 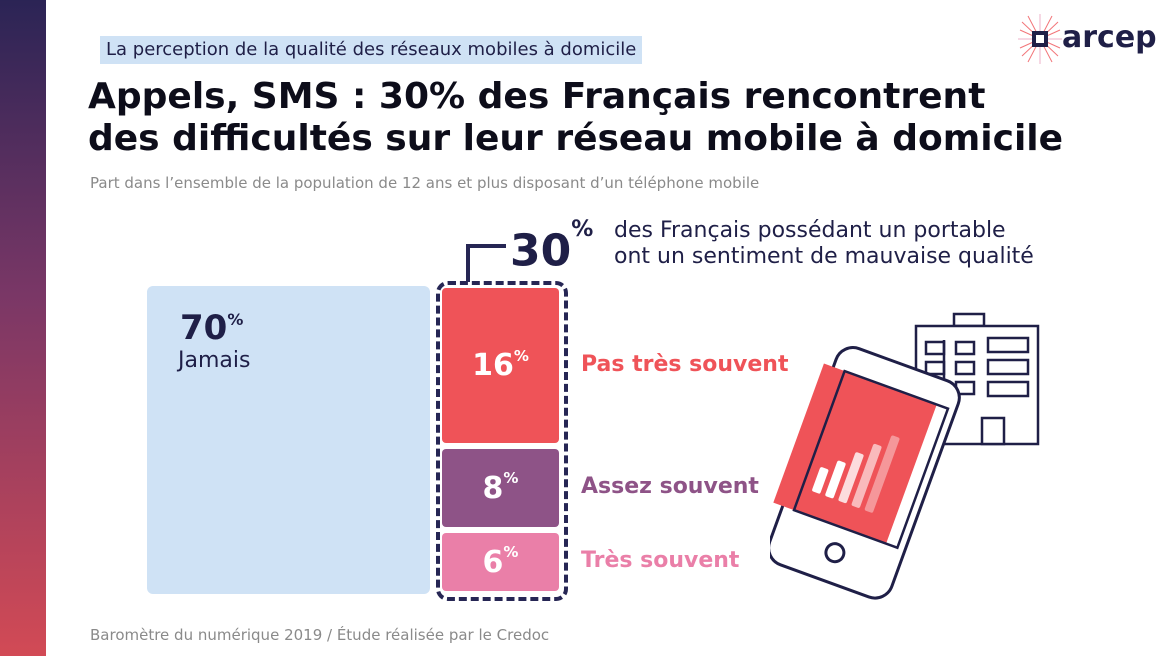 I want to click on smartphone-icon, so click(x=865, y=473).